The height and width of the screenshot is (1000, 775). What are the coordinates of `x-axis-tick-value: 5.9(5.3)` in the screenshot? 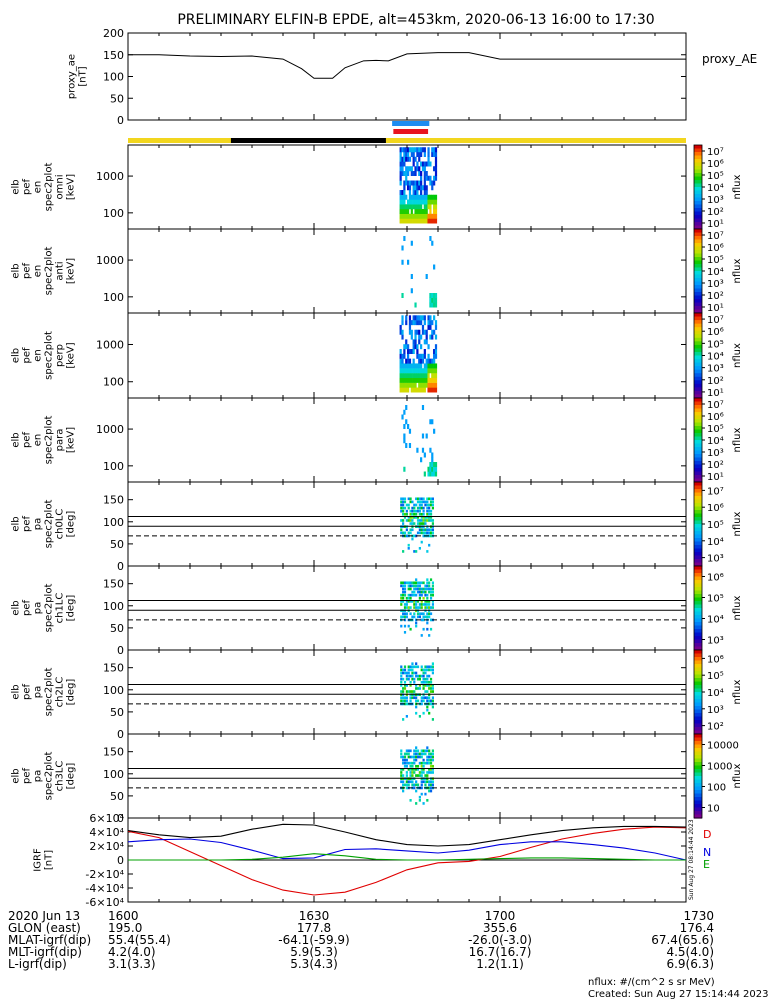 It's located at (314, 952).